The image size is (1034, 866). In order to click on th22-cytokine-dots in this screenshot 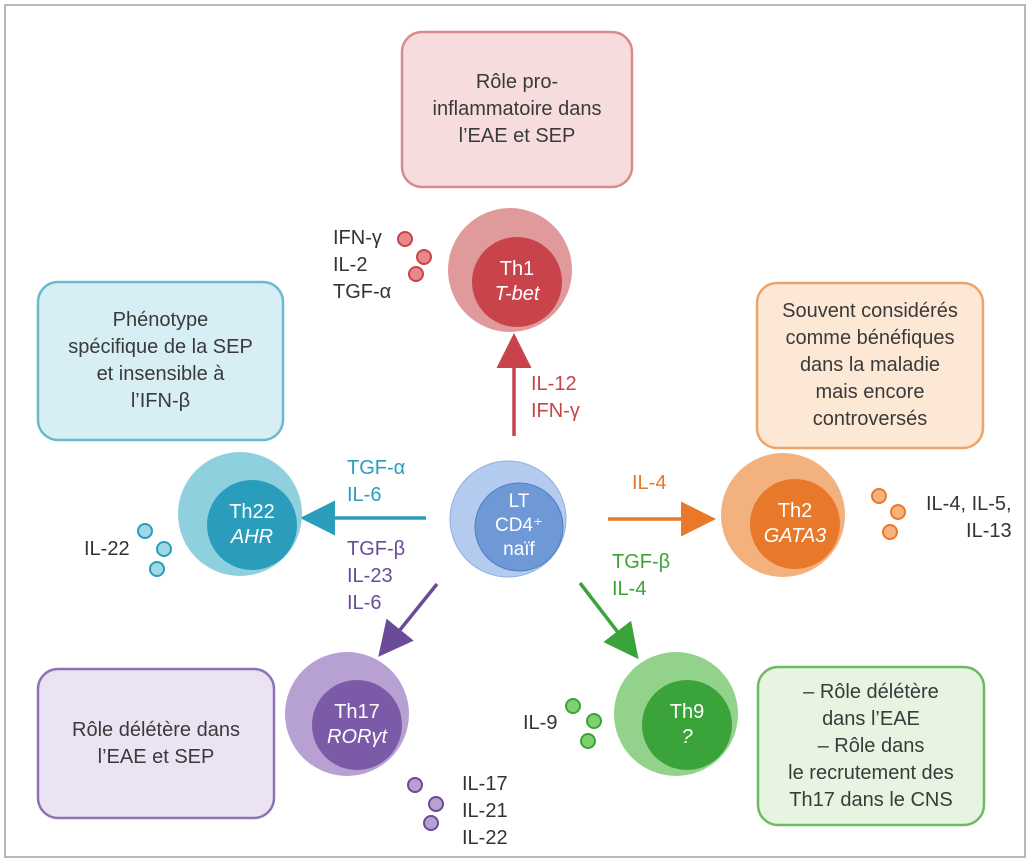, I will do `click(154, 550)`.